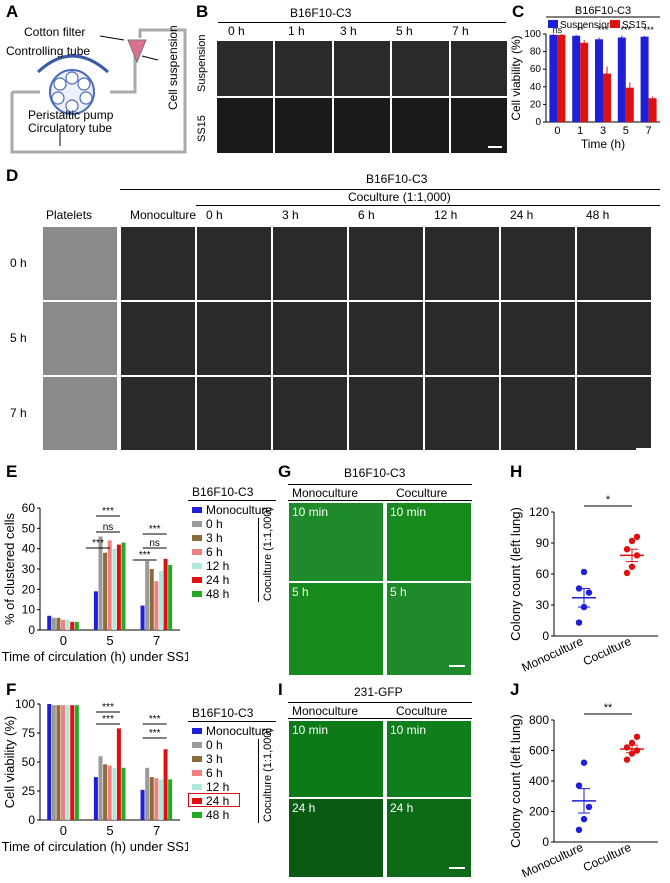 The image size is (670, 883). Describe the element at coordinates (558, 30) in the screenshot. I see `significance-label: ns` at that location.